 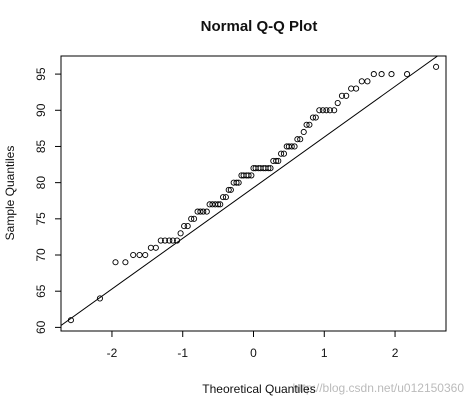 What do you see at coordinates (41, 255) in the screenshot?
I see `y-tick-label: 70` at bounding box center [41, 255].